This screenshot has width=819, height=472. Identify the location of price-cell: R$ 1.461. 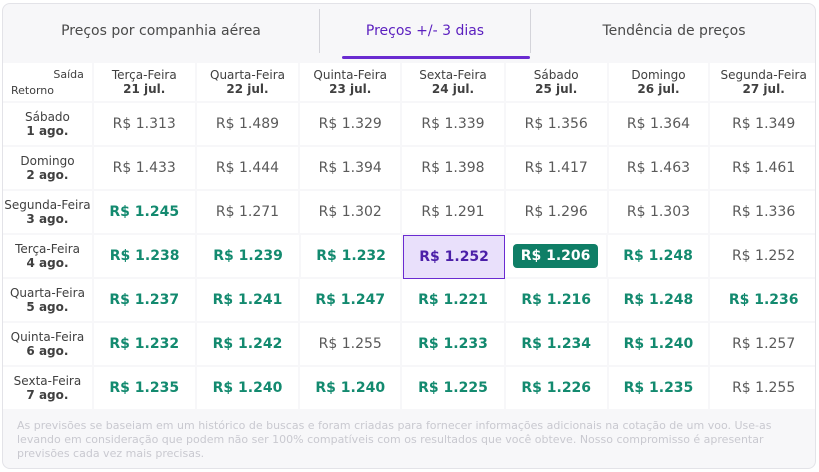
(762, 168).